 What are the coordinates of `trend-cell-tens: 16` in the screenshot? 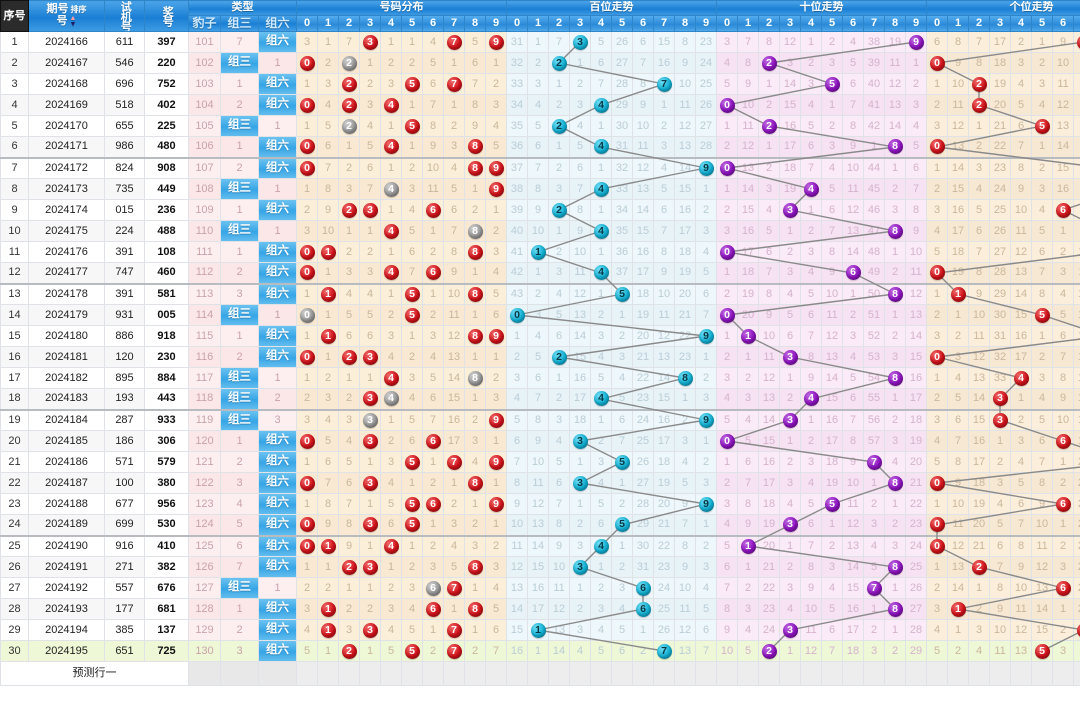 It's located at (916, 378).